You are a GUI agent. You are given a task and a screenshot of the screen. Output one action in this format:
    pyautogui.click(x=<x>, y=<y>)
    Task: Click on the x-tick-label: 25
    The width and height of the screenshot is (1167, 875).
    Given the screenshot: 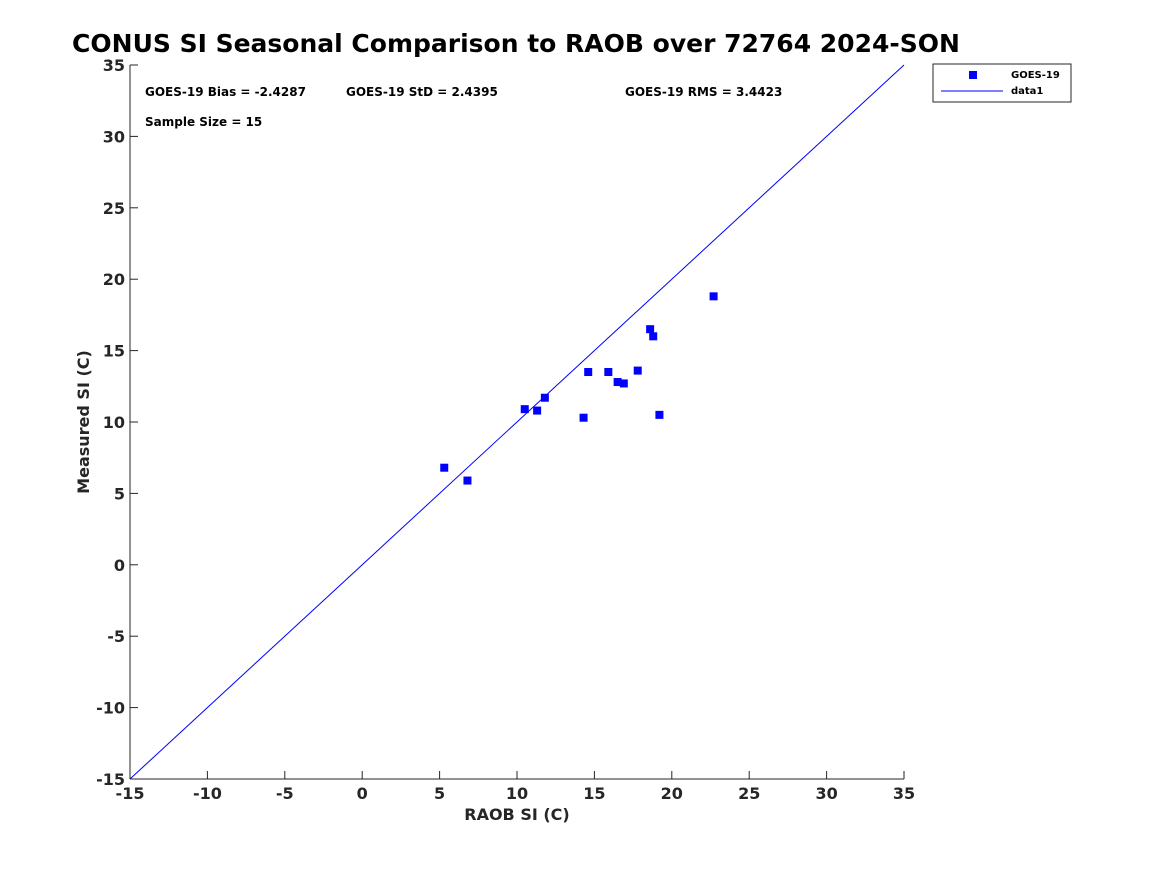 What is the action you would take?
    pyautogui.click(x=749, y=793)
    